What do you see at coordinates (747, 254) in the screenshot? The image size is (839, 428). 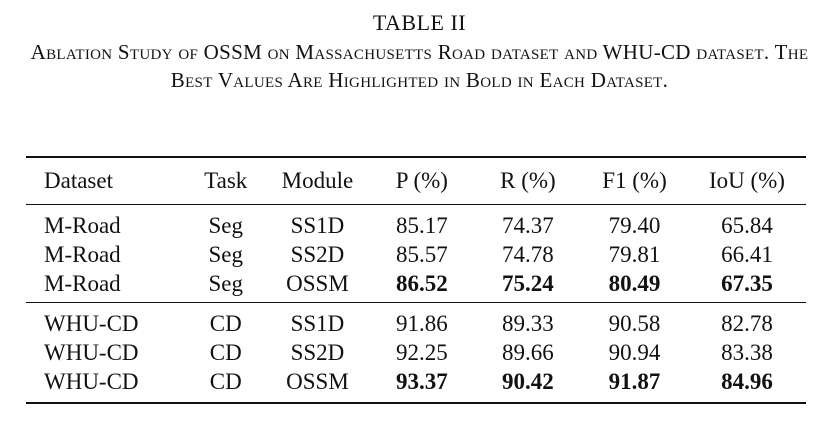 I see `cell-iou: 66.41` at bounding box center [747, 254].